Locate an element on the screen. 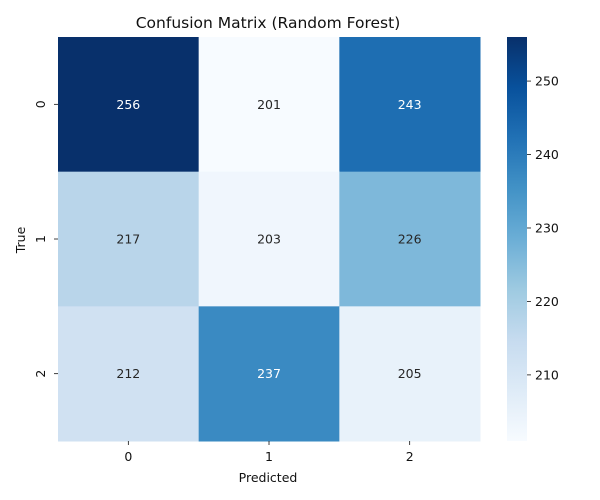  cell-value-label: 203 is located at coordinates (269, 239).